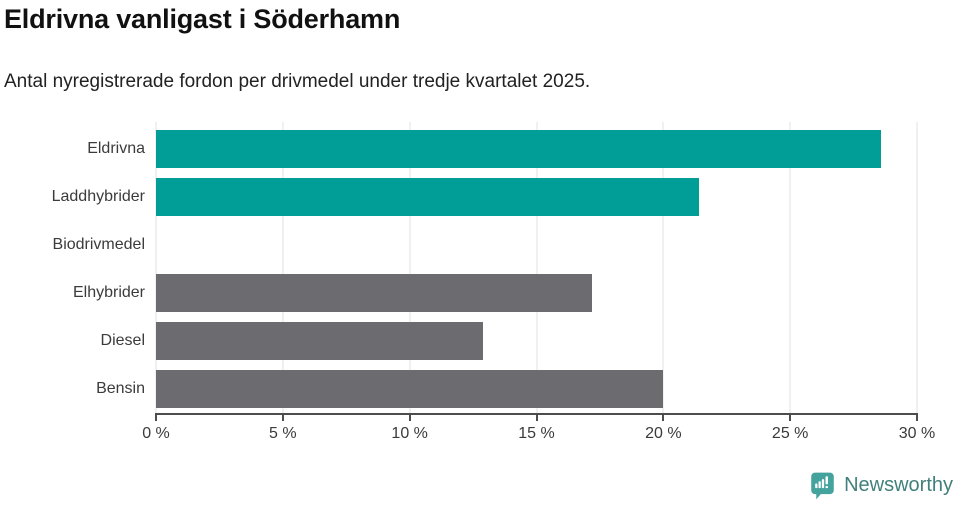  I want to click on brand-logo: Newsworthy, so click(881, 485).